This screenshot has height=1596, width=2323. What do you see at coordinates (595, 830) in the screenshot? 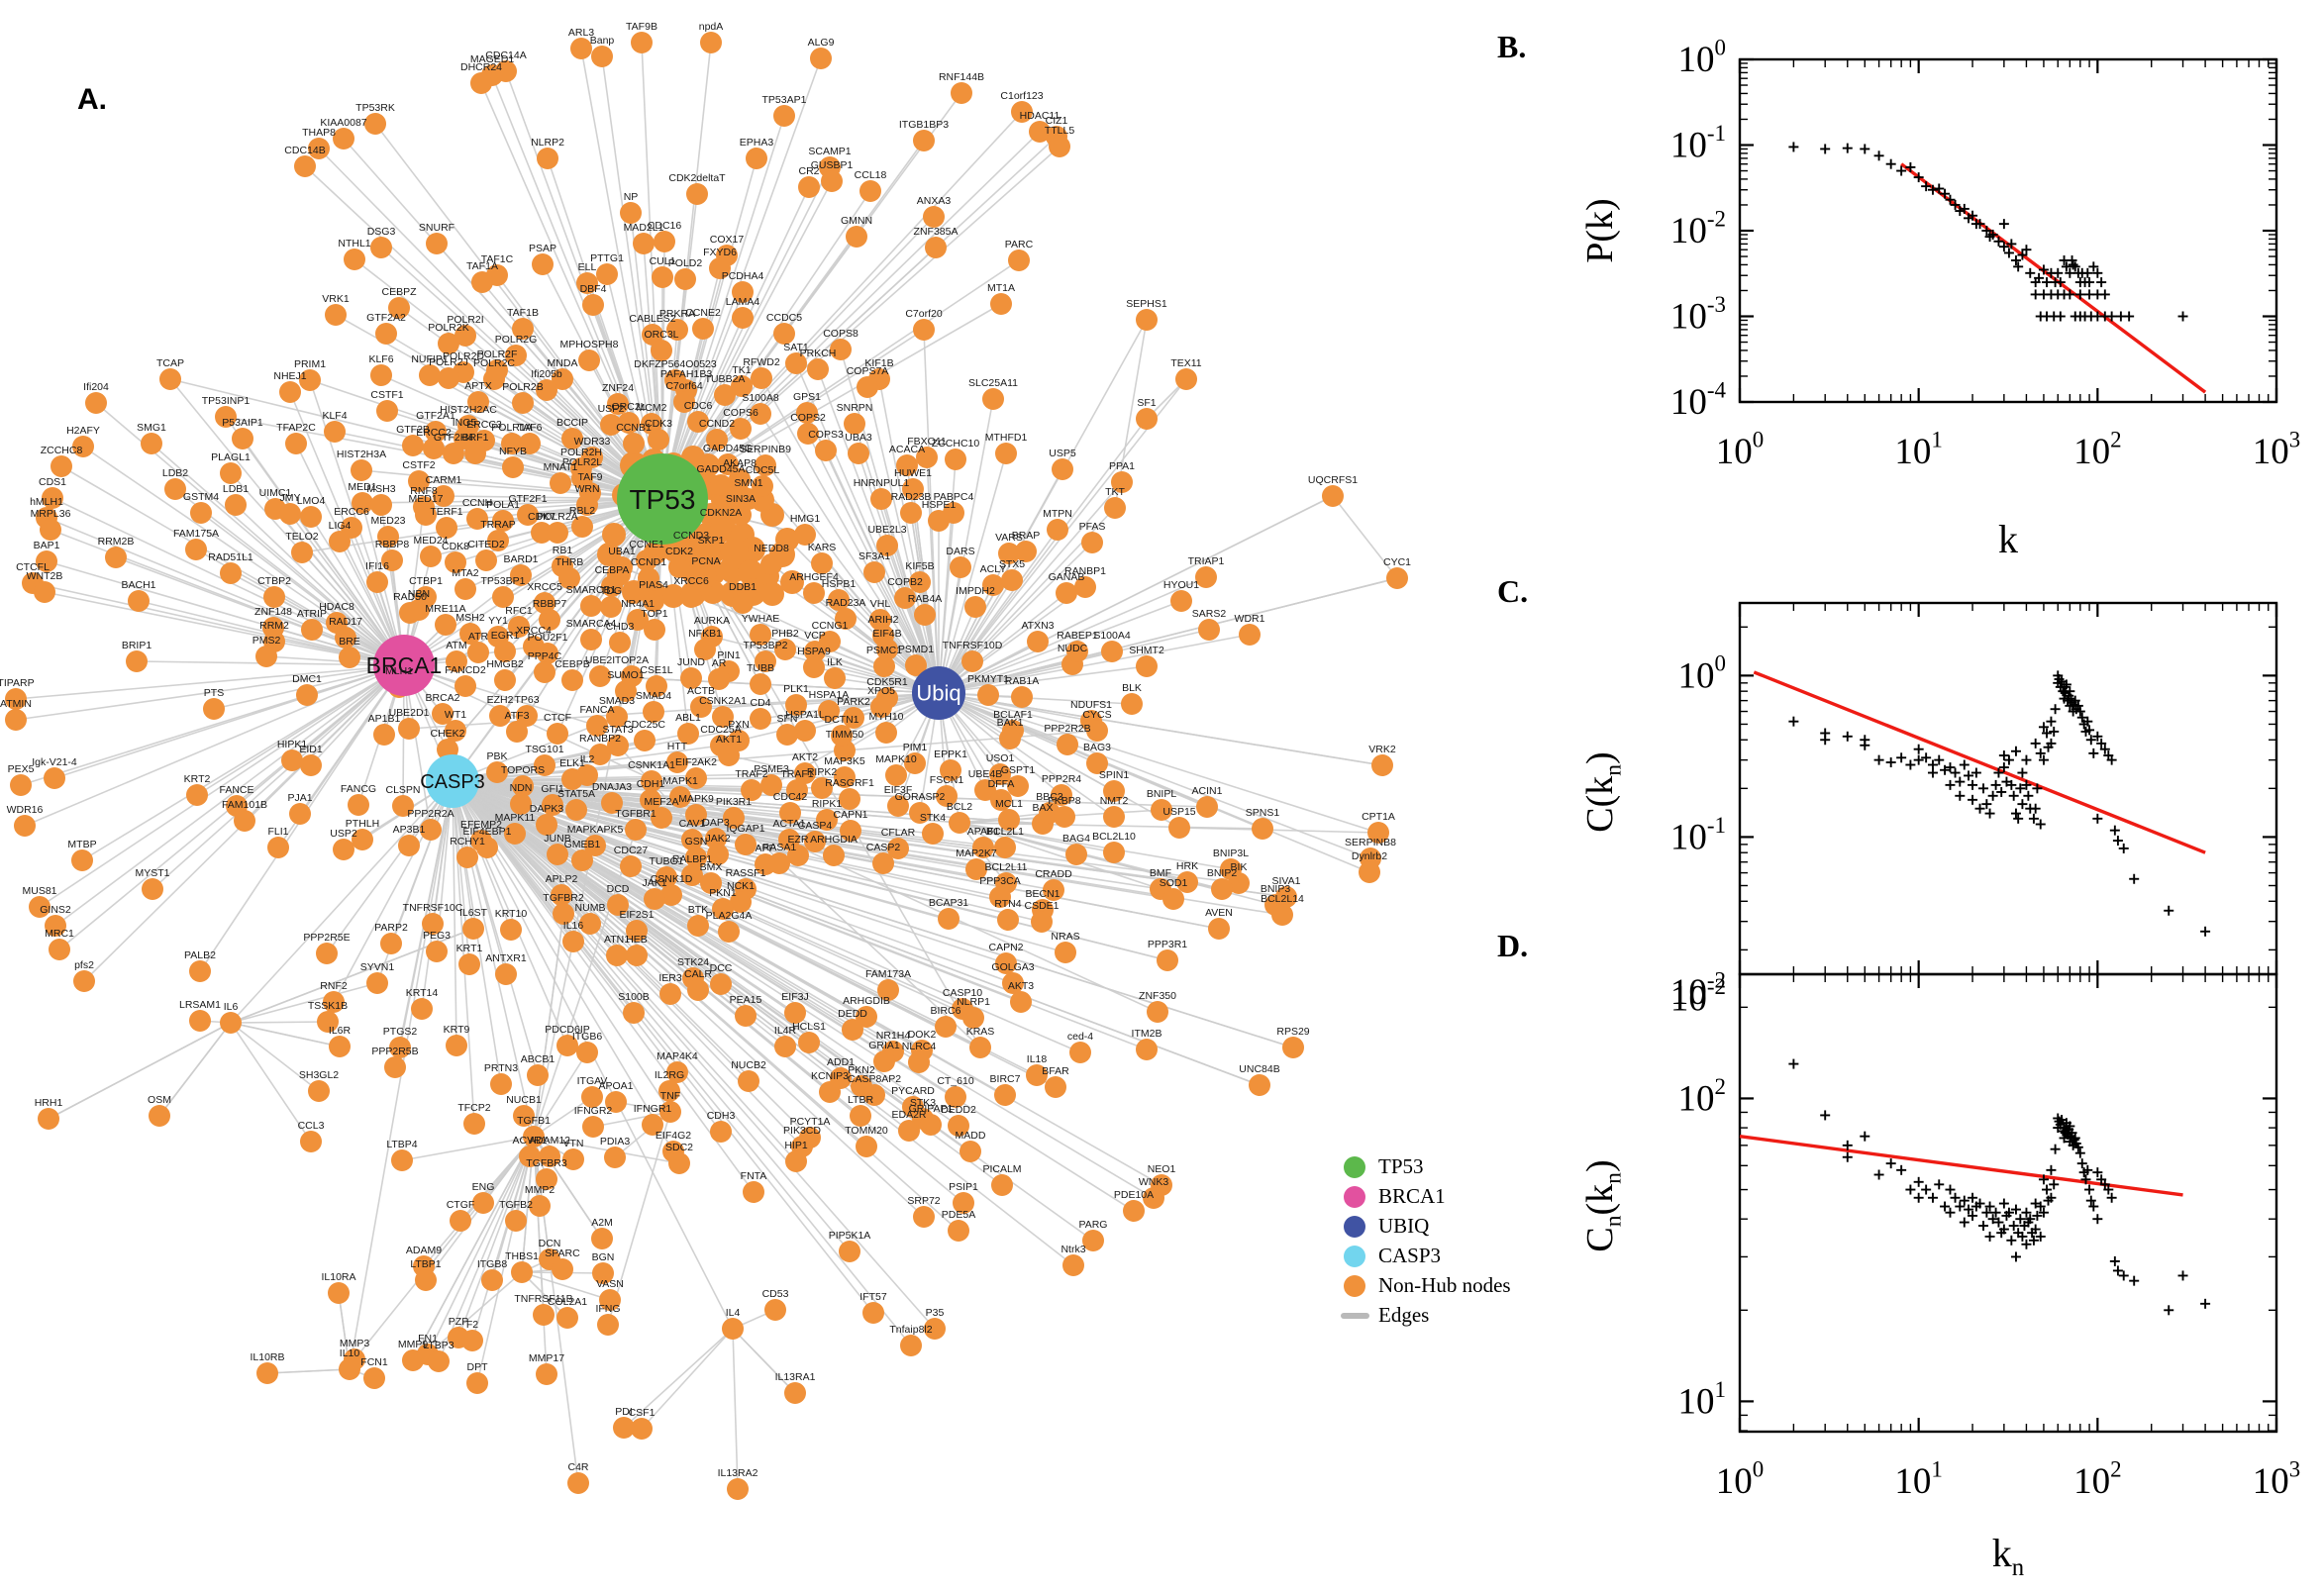
I see `network-node-label: MAPKAPK5` at bounding box center [595, 830].